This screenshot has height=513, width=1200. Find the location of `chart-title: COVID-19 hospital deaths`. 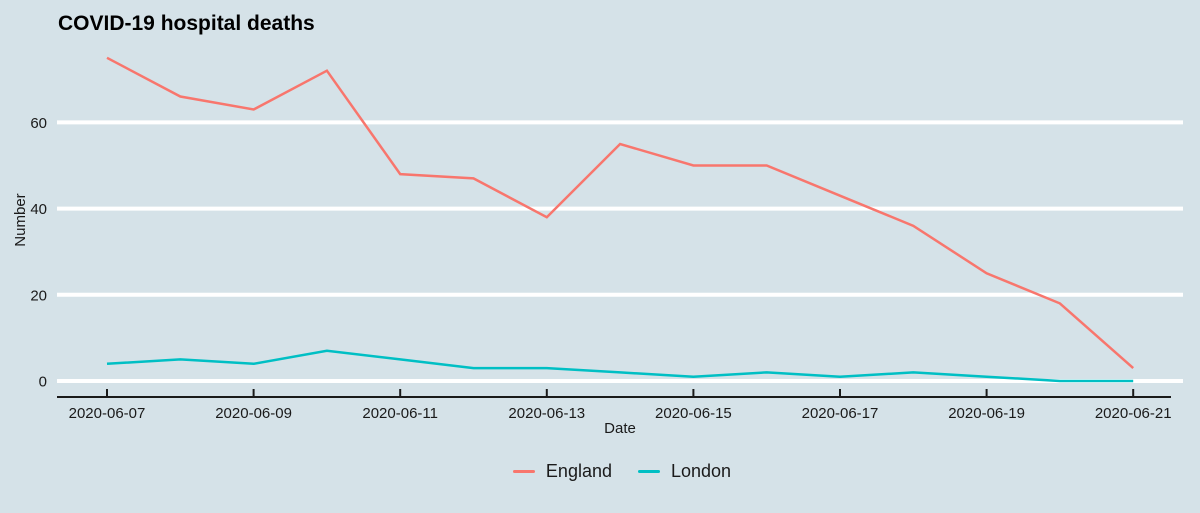

chart-title: COVID-19 hospital deaths is located at coordinates (186, 23).